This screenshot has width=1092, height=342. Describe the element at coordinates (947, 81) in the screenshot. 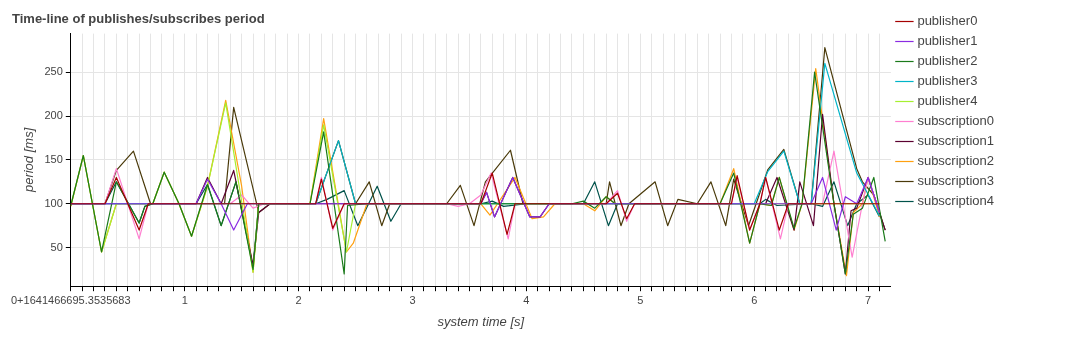

I see `legend-label: publisher3` at that location.